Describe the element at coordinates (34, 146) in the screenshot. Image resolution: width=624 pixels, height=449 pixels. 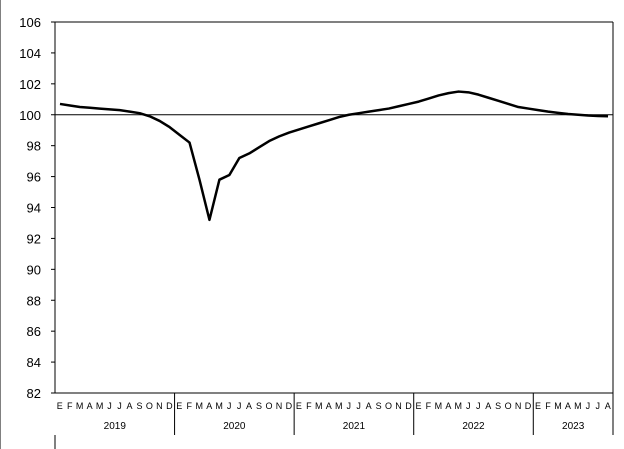
I see `y-tick-label: 98` at that location.